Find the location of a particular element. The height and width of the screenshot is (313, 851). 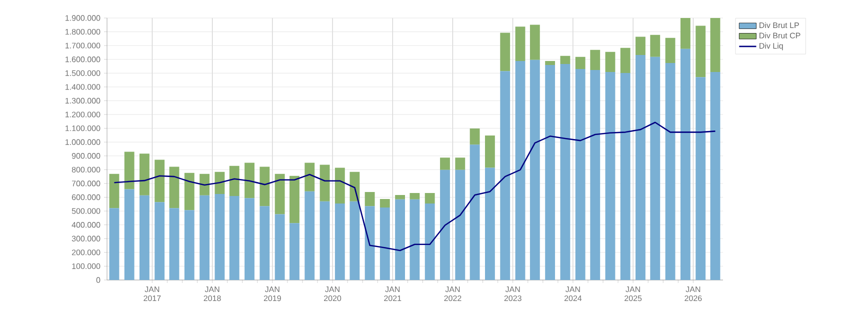

y-tick-label: 1.900.000 is located at coordinates (83, 18).